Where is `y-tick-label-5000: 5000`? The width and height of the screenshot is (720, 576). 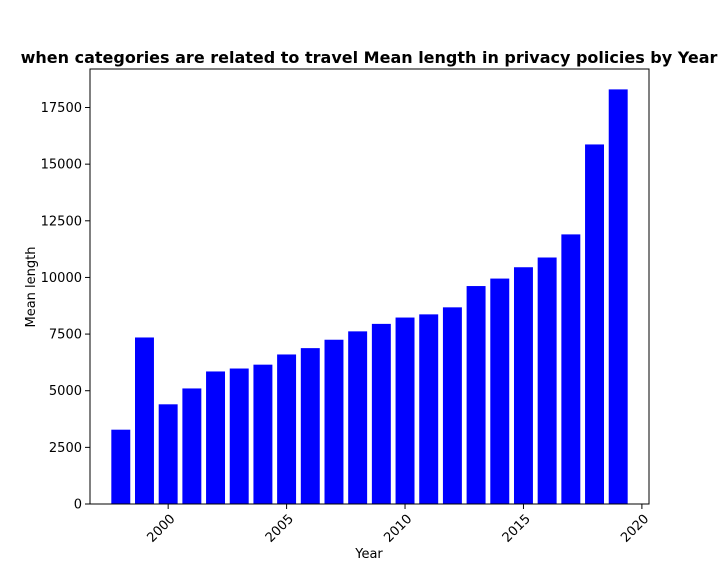
y-tick-label-5000: 5000 is located at coordinates (65, 391).